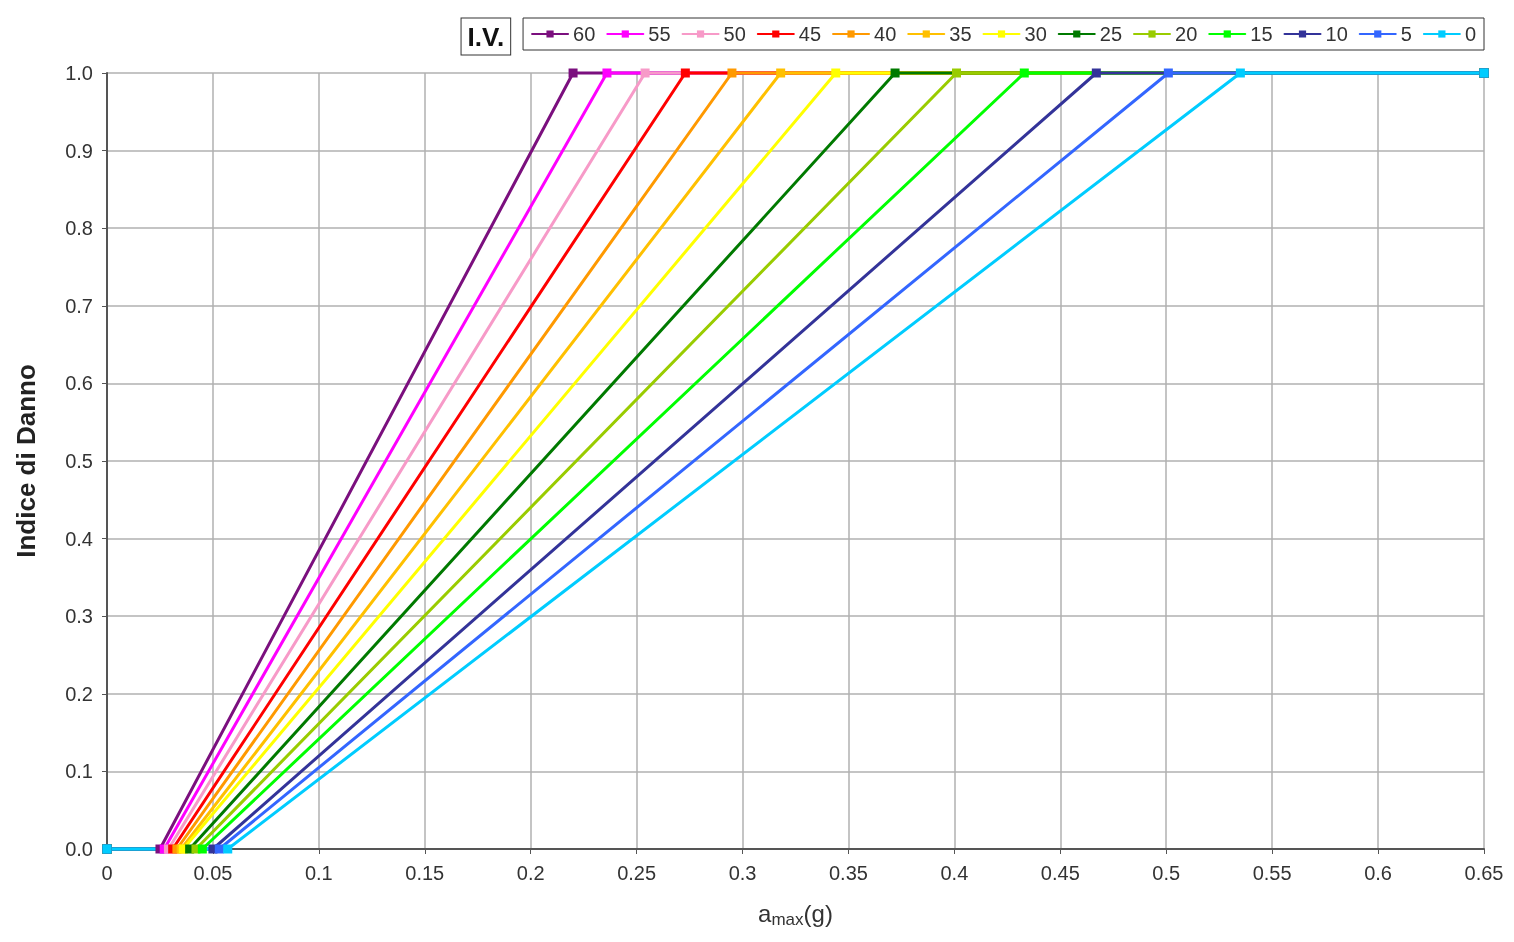 The height and width of the screenshot is (942, 1514). What do you see at coordinates (1261, 34) in the screenshot?
I see `legend-label: 15` at bounding box center [1261, 34].